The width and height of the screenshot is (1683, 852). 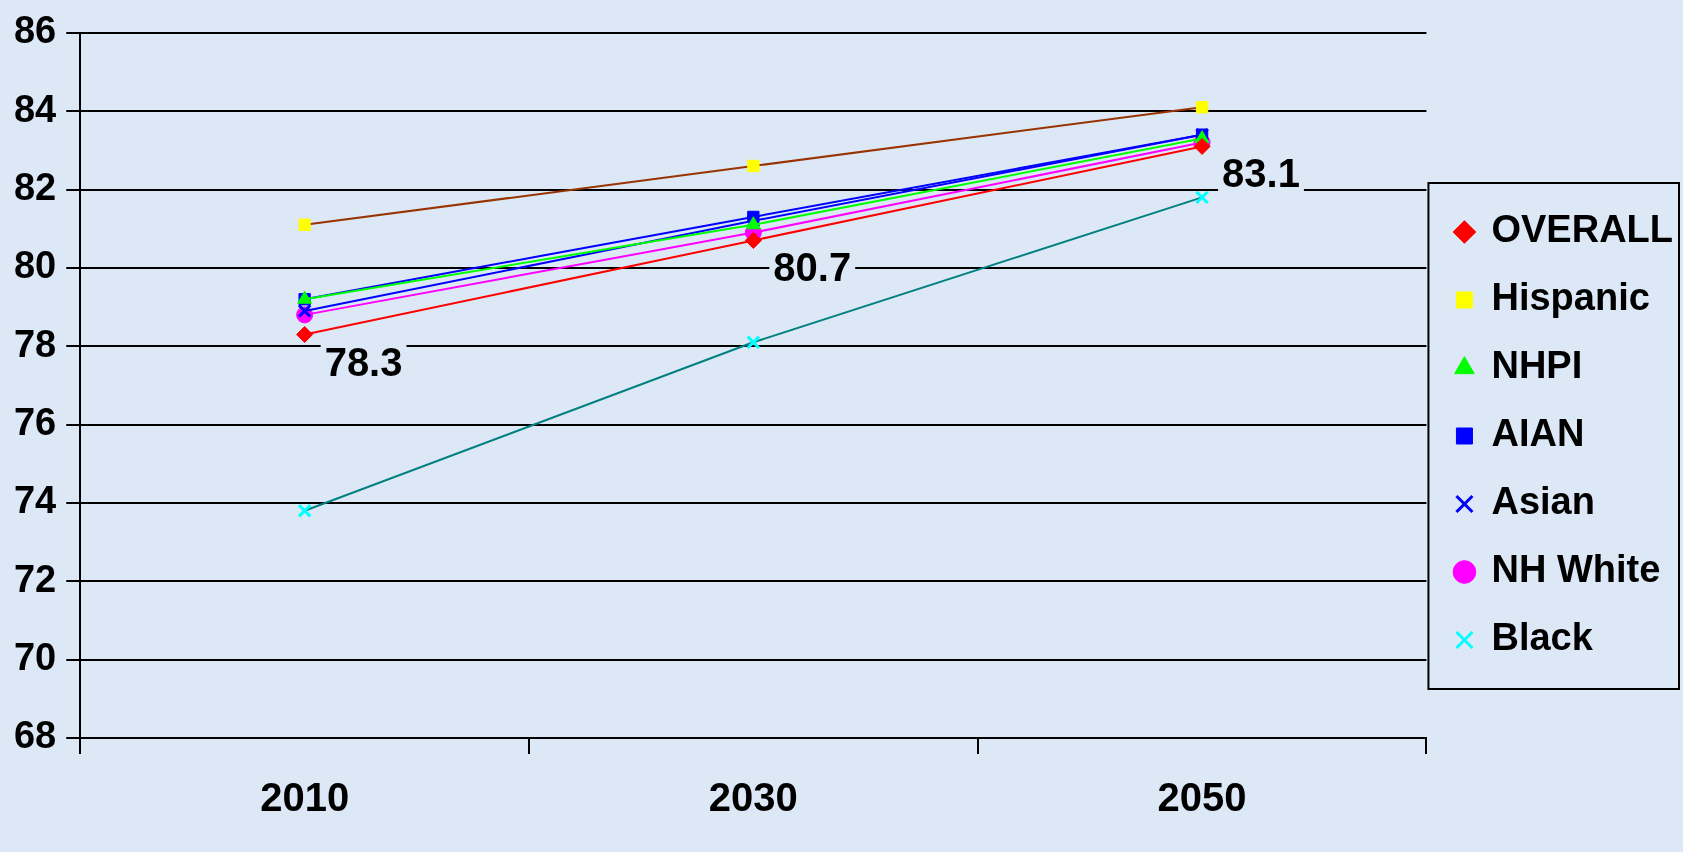 What do you see at coordinates (1538, 433) in the screenshot?
I see `legend-label: AIAN` at bounding box center [1538, 433].